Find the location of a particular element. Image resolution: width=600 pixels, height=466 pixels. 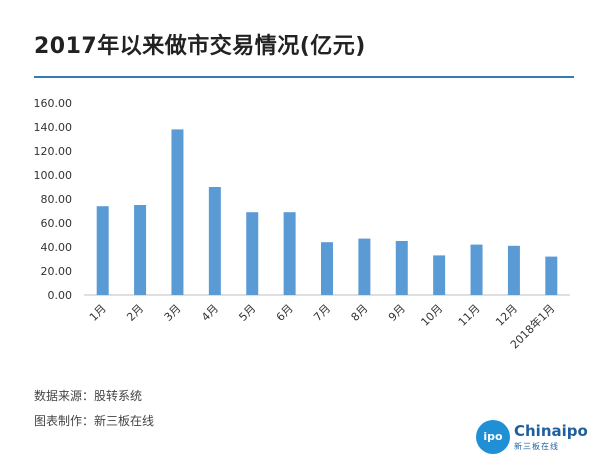

y-tick-label: 80.00 is located at coordinates (57, 199).